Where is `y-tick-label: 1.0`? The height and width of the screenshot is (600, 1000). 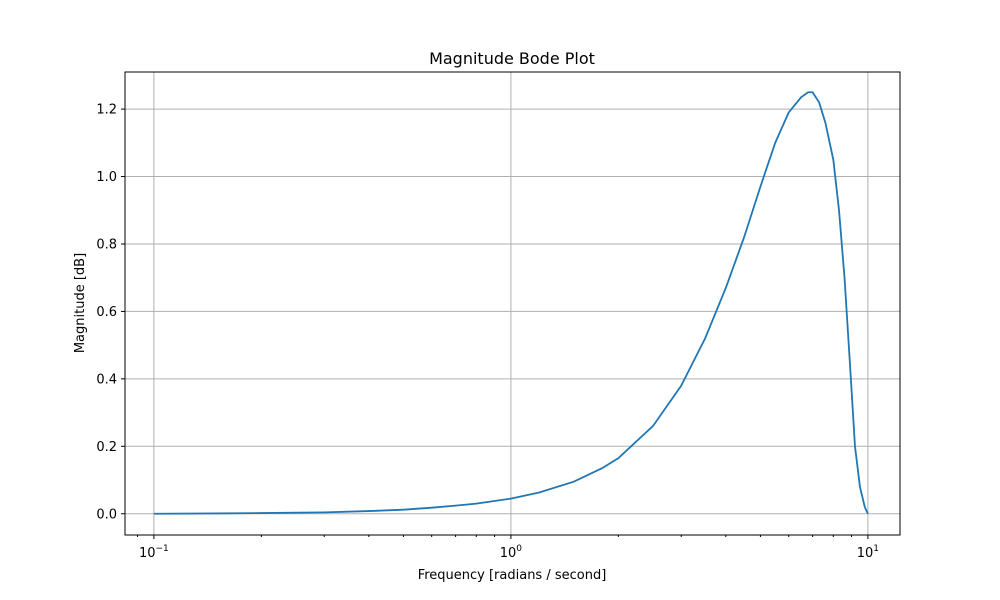
y-tick-label: 1.0 is located at coordinates (106, 177).